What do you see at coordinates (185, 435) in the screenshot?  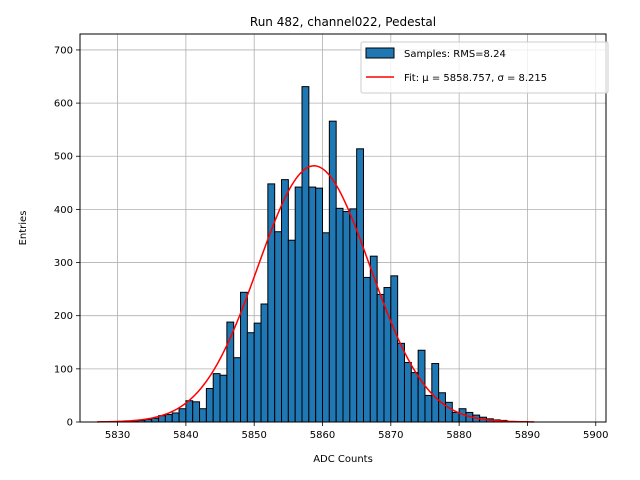 I see `x-tick-label: 5840` at bounding box center [185, 435].